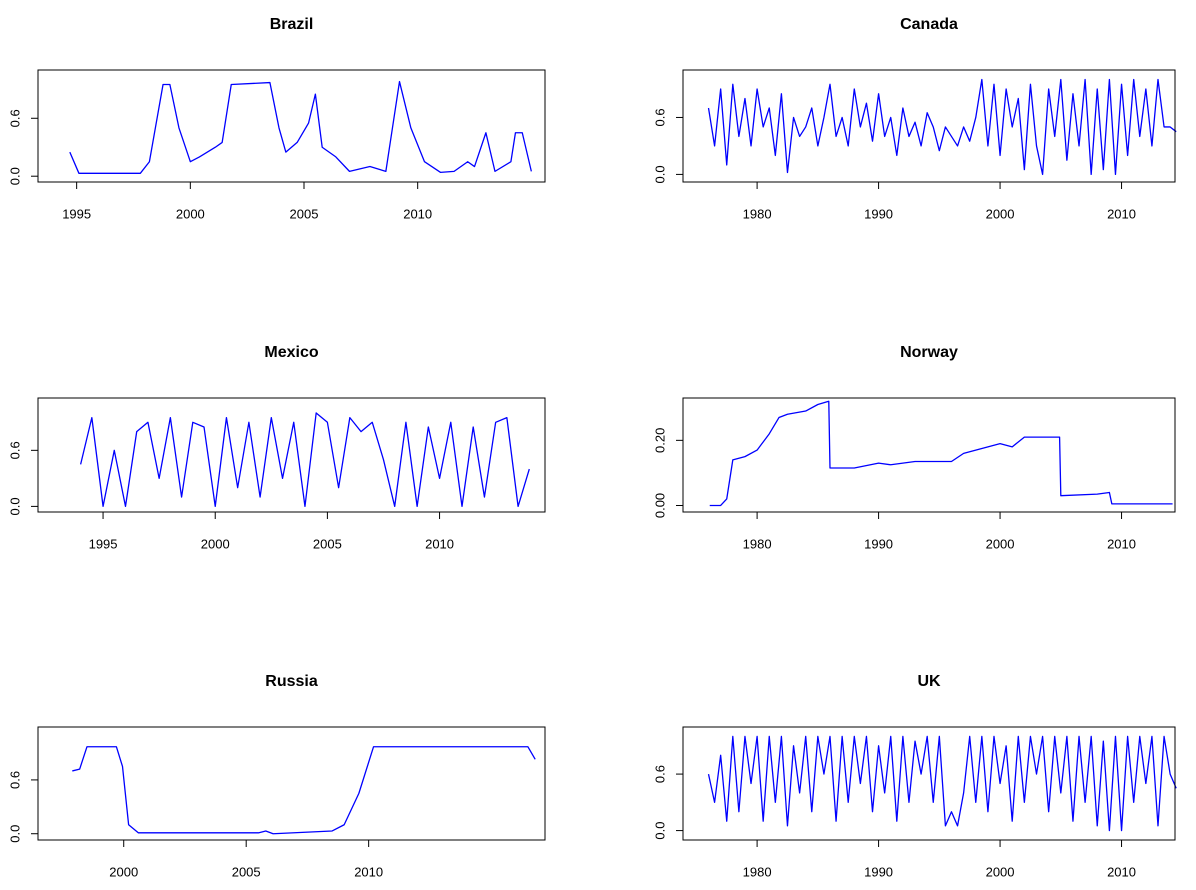 Image resolution: width=1196 pixels, height=890 pixels. I want to click on y-tick-label: 0.20, so click(659, 440).